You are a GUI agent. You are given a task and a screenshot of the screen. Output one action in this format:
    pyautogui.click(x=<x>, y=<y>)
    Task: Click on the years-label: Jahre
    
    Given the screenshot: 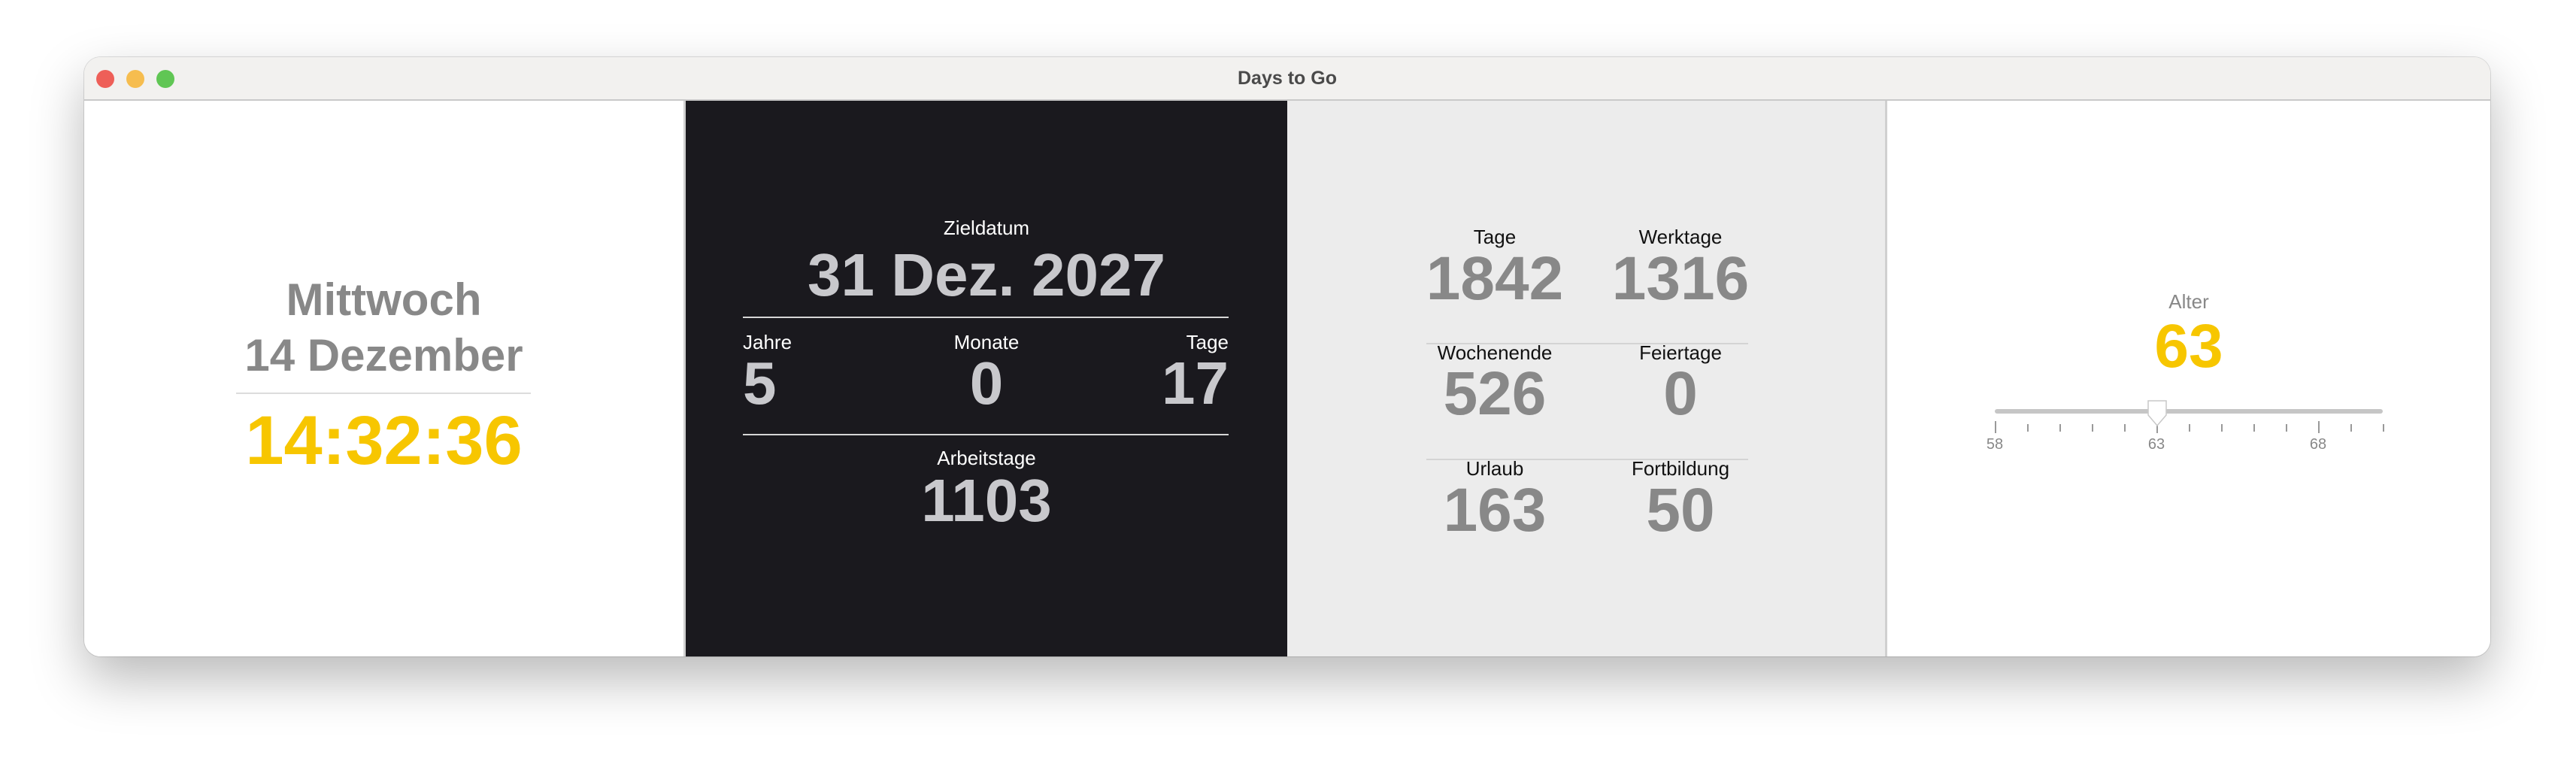 What is the action you would take?
    pyautogui.click(x=767, y=342)
    